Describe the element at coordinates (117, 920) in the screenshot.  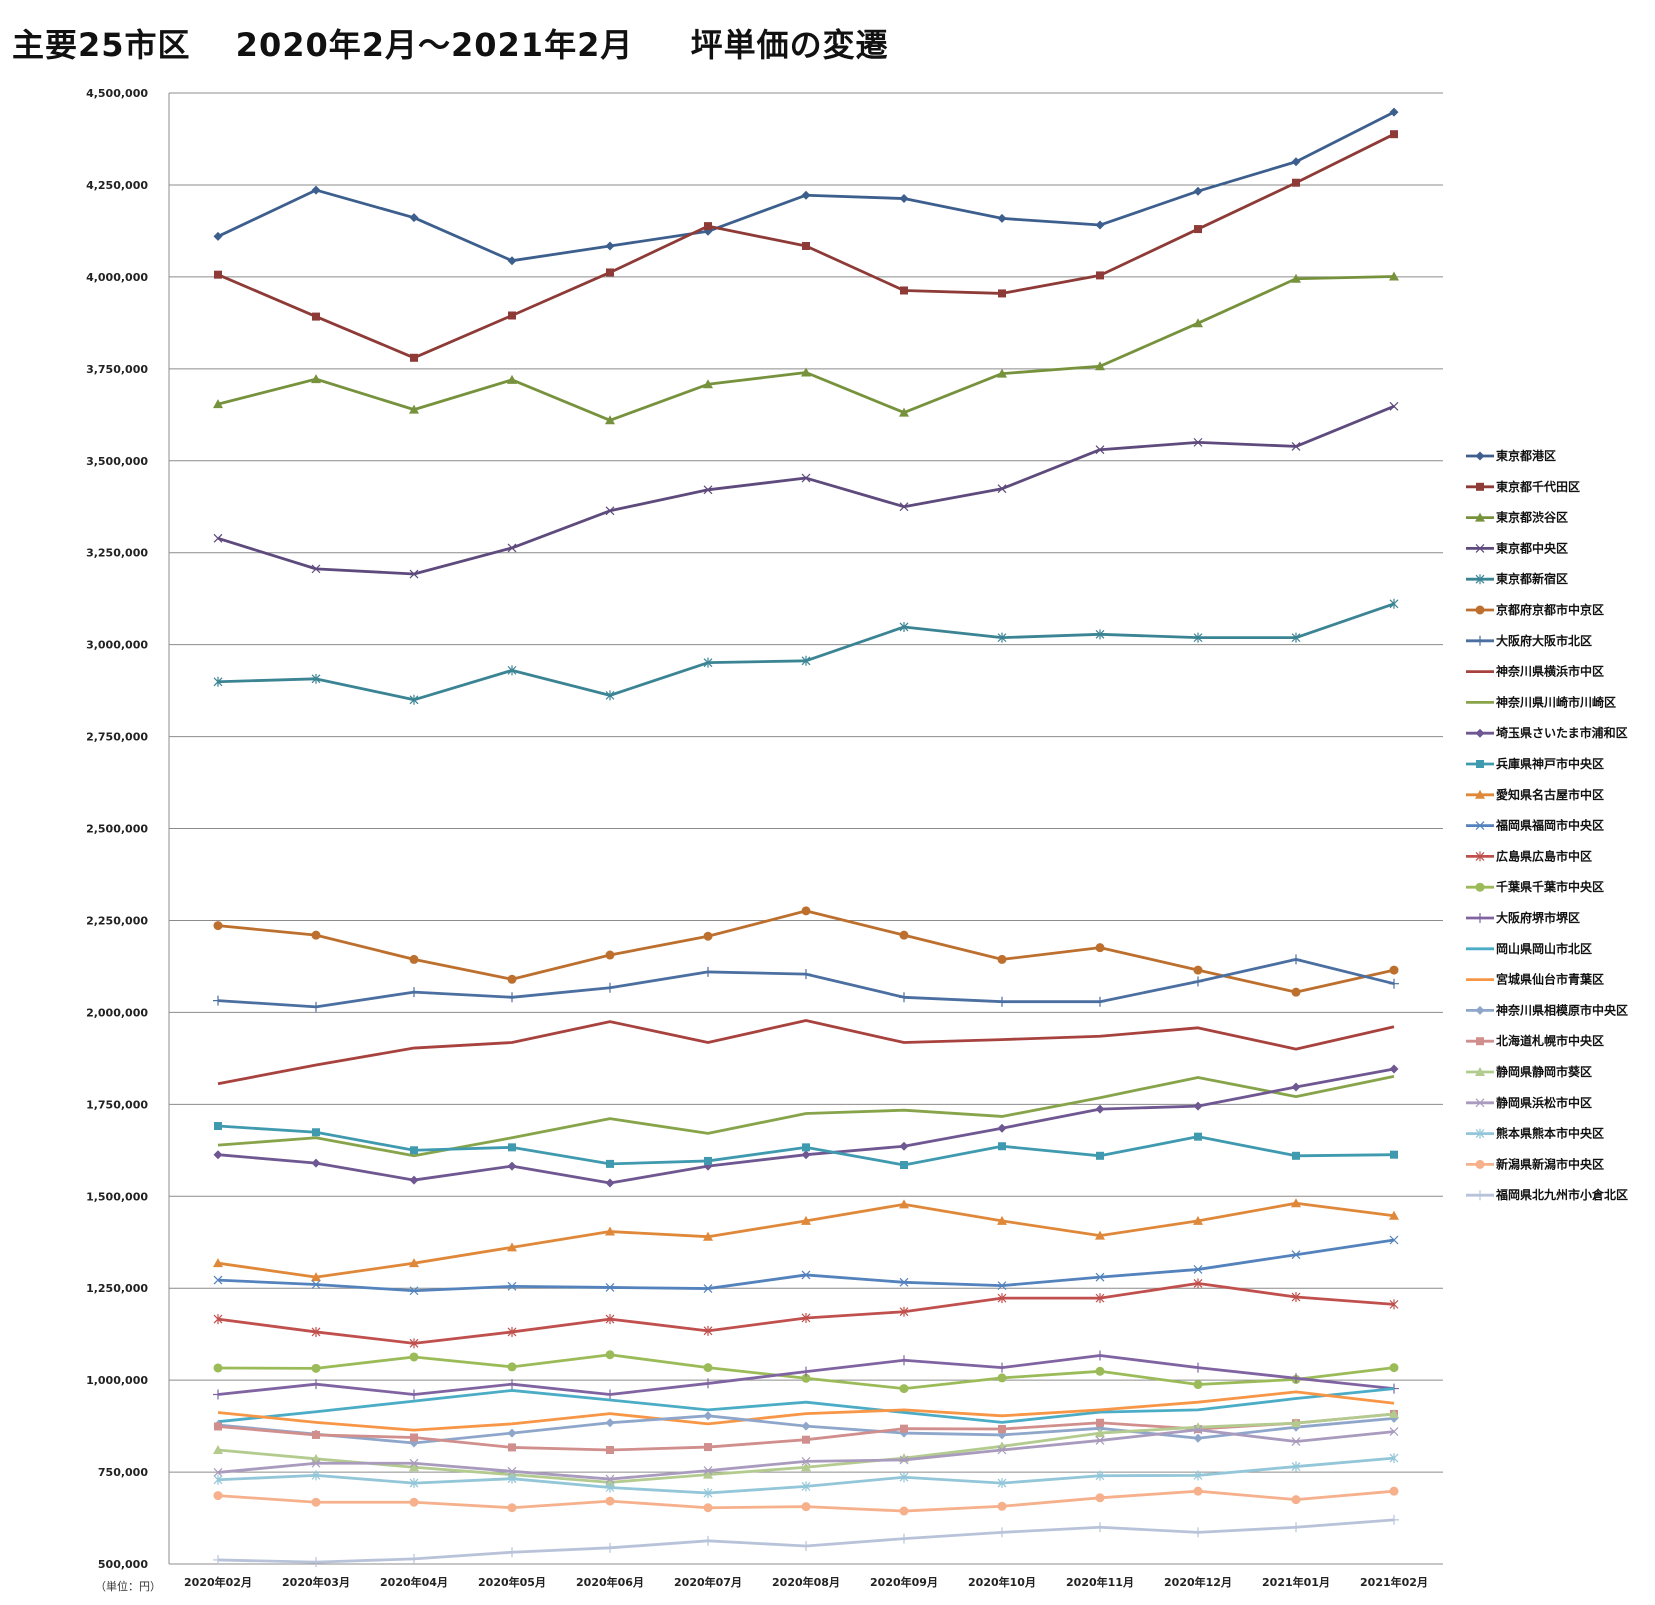
I see `y-tick-label: 2,250,000` at that location.